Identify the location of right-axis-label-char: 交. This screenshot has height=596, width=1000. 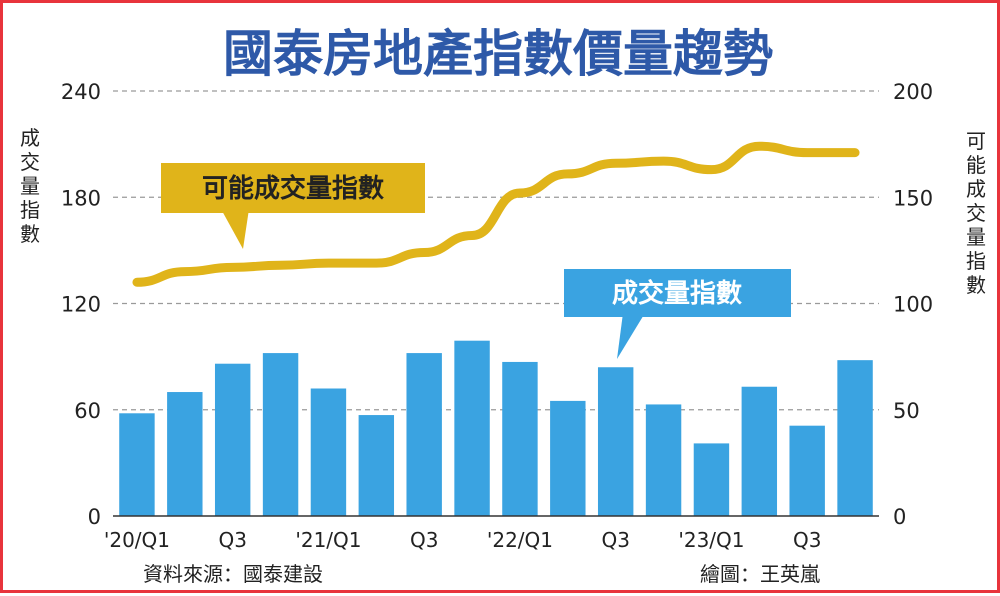
(976, 213).